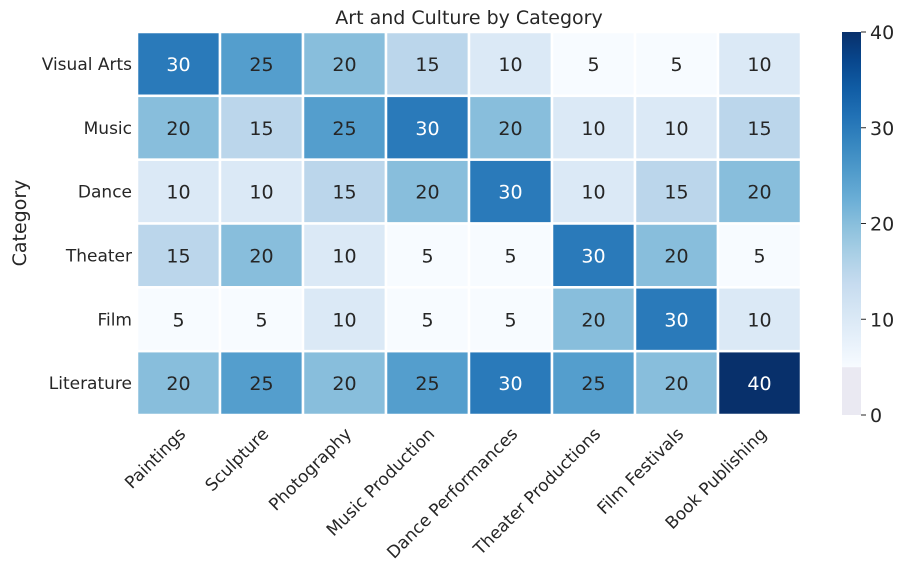 This screenshot has width=908, height=580. Describe the element at coordinates (468, 18) in the screenshot. I see `chart-title: Art and Culture by Category` at that location.